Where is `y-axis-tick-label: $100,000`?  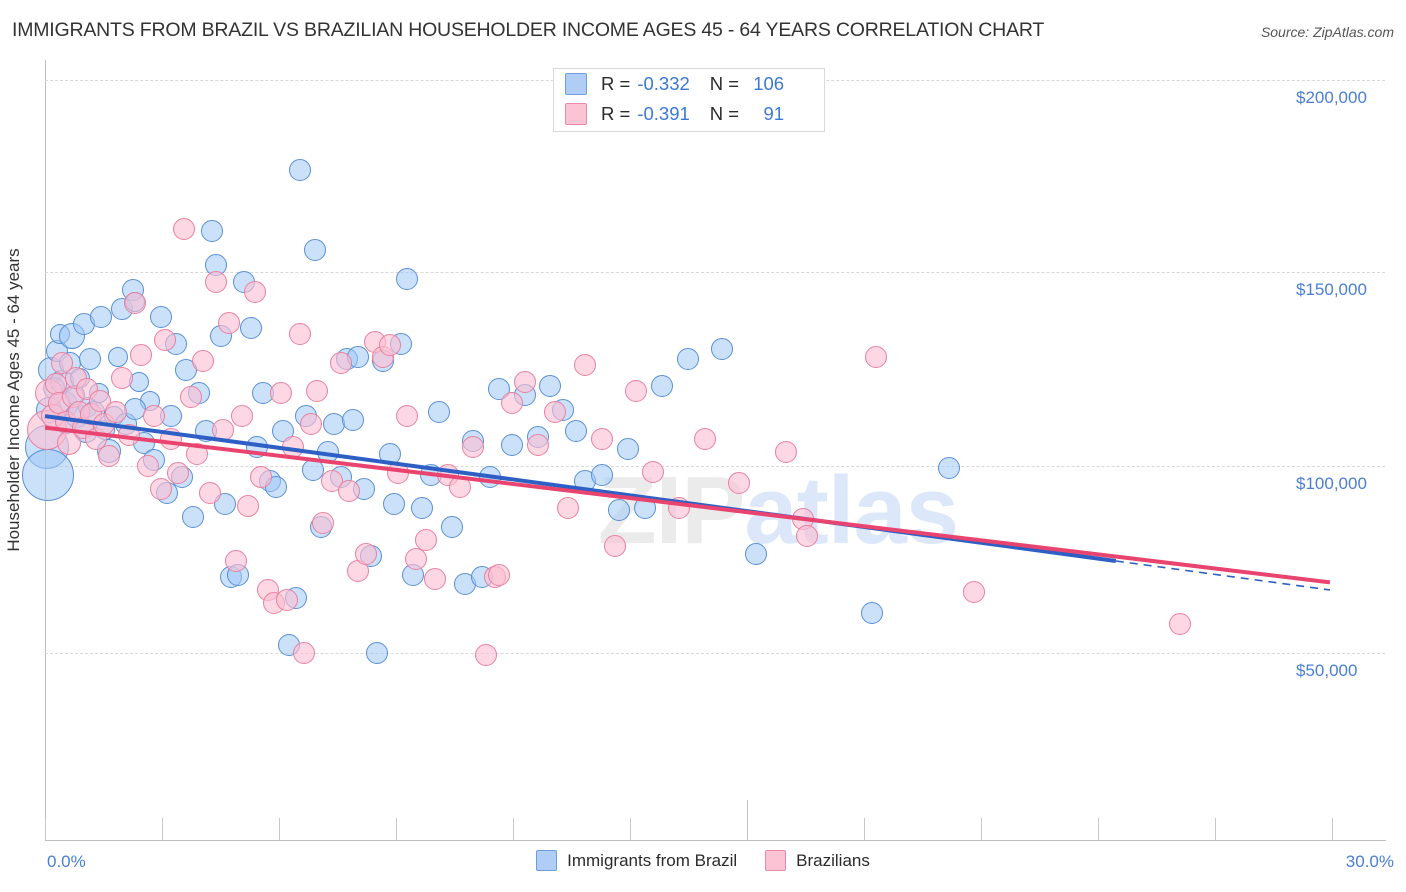
y-axis-tick-label: $100,000 is located at coordinates (1331, 483).